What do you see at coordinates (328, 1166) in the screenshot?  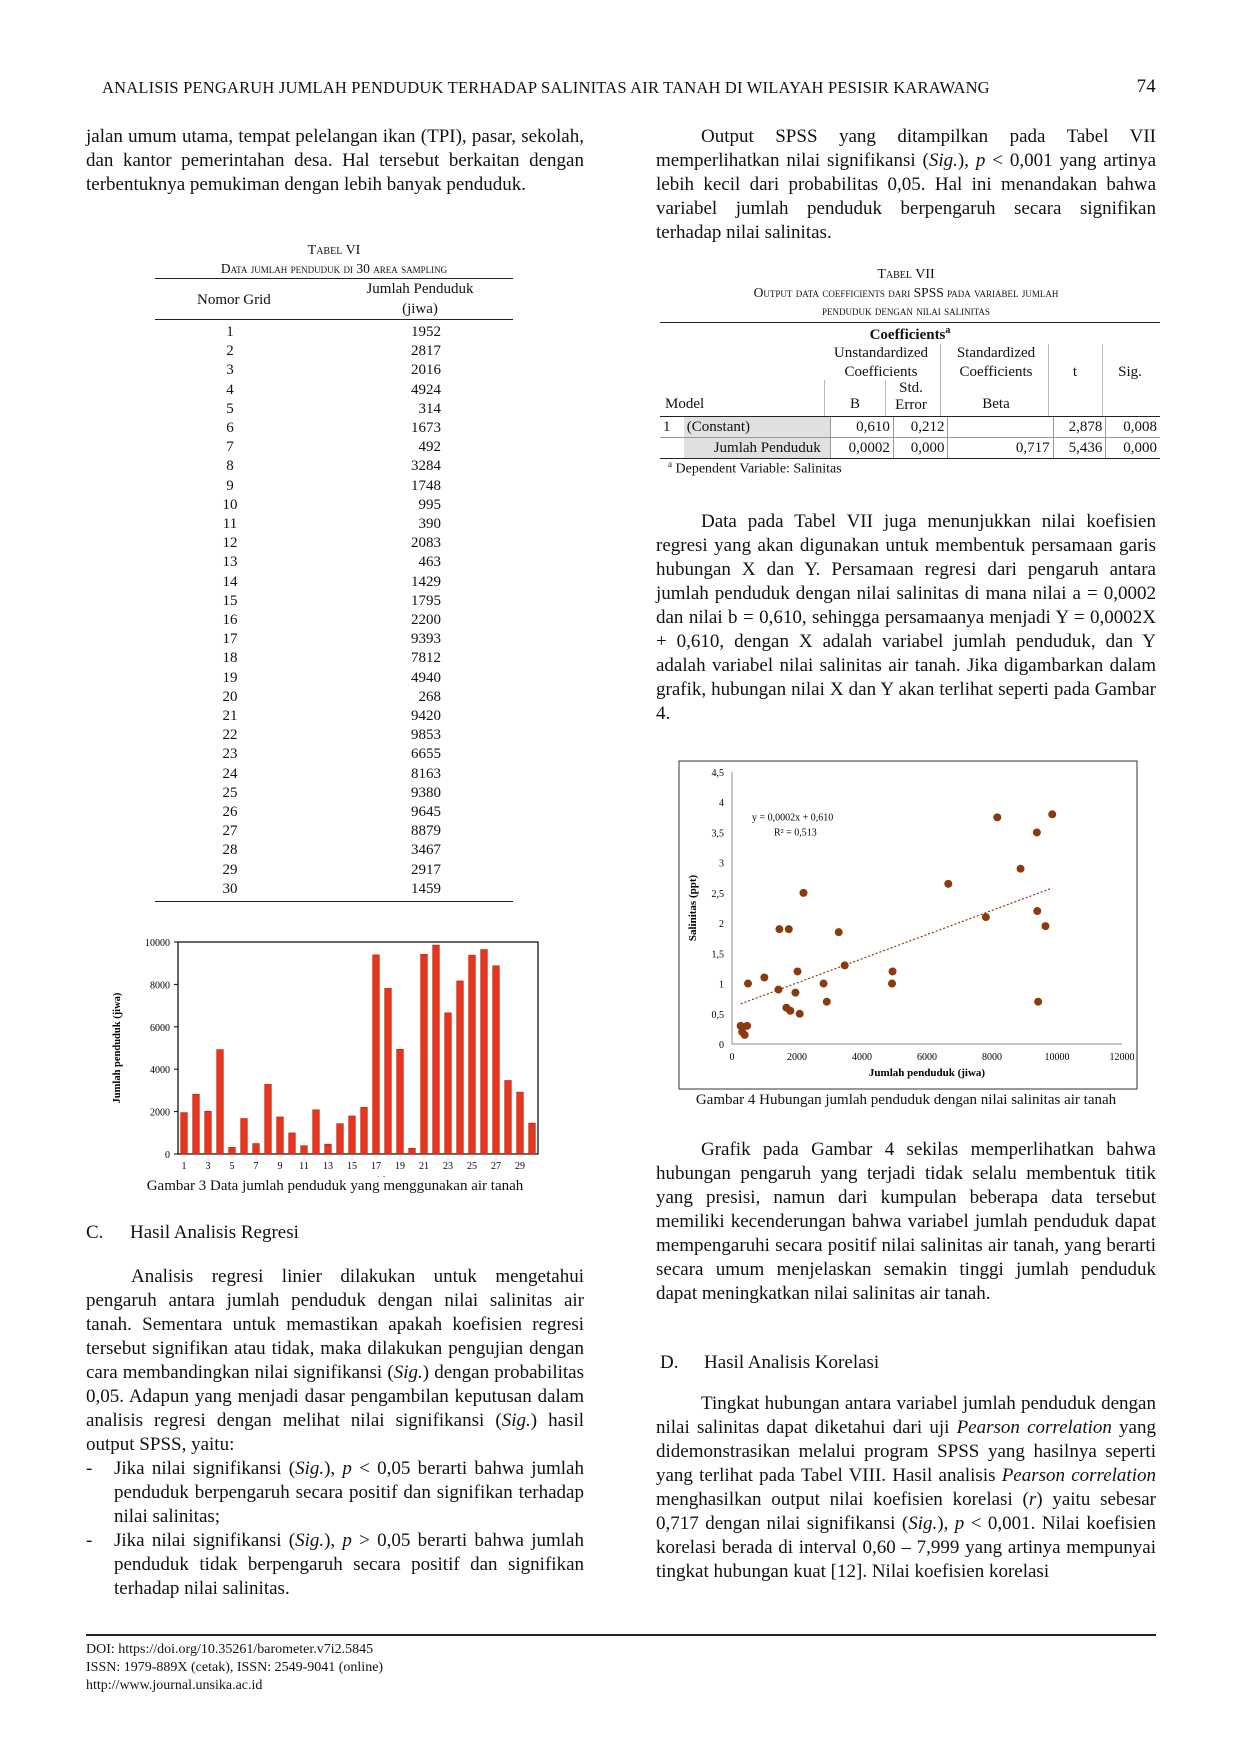 I see `x-tick-label: 13` at bounding box center [328, 1166].